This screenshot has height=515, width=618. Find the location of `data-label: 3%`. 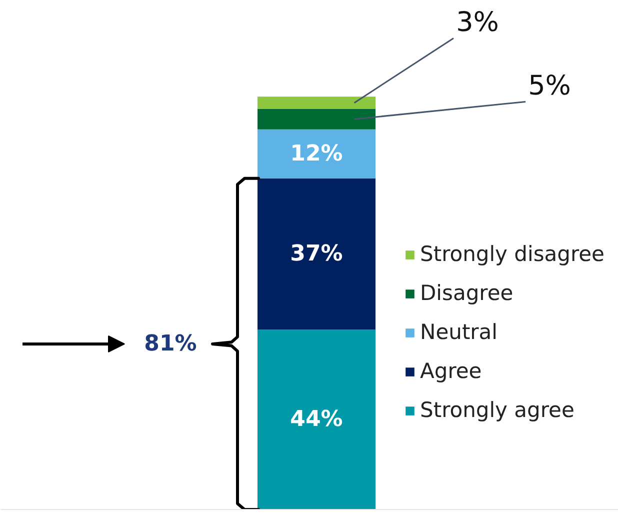

data-label: 3% is located at coordinates (477, 22).